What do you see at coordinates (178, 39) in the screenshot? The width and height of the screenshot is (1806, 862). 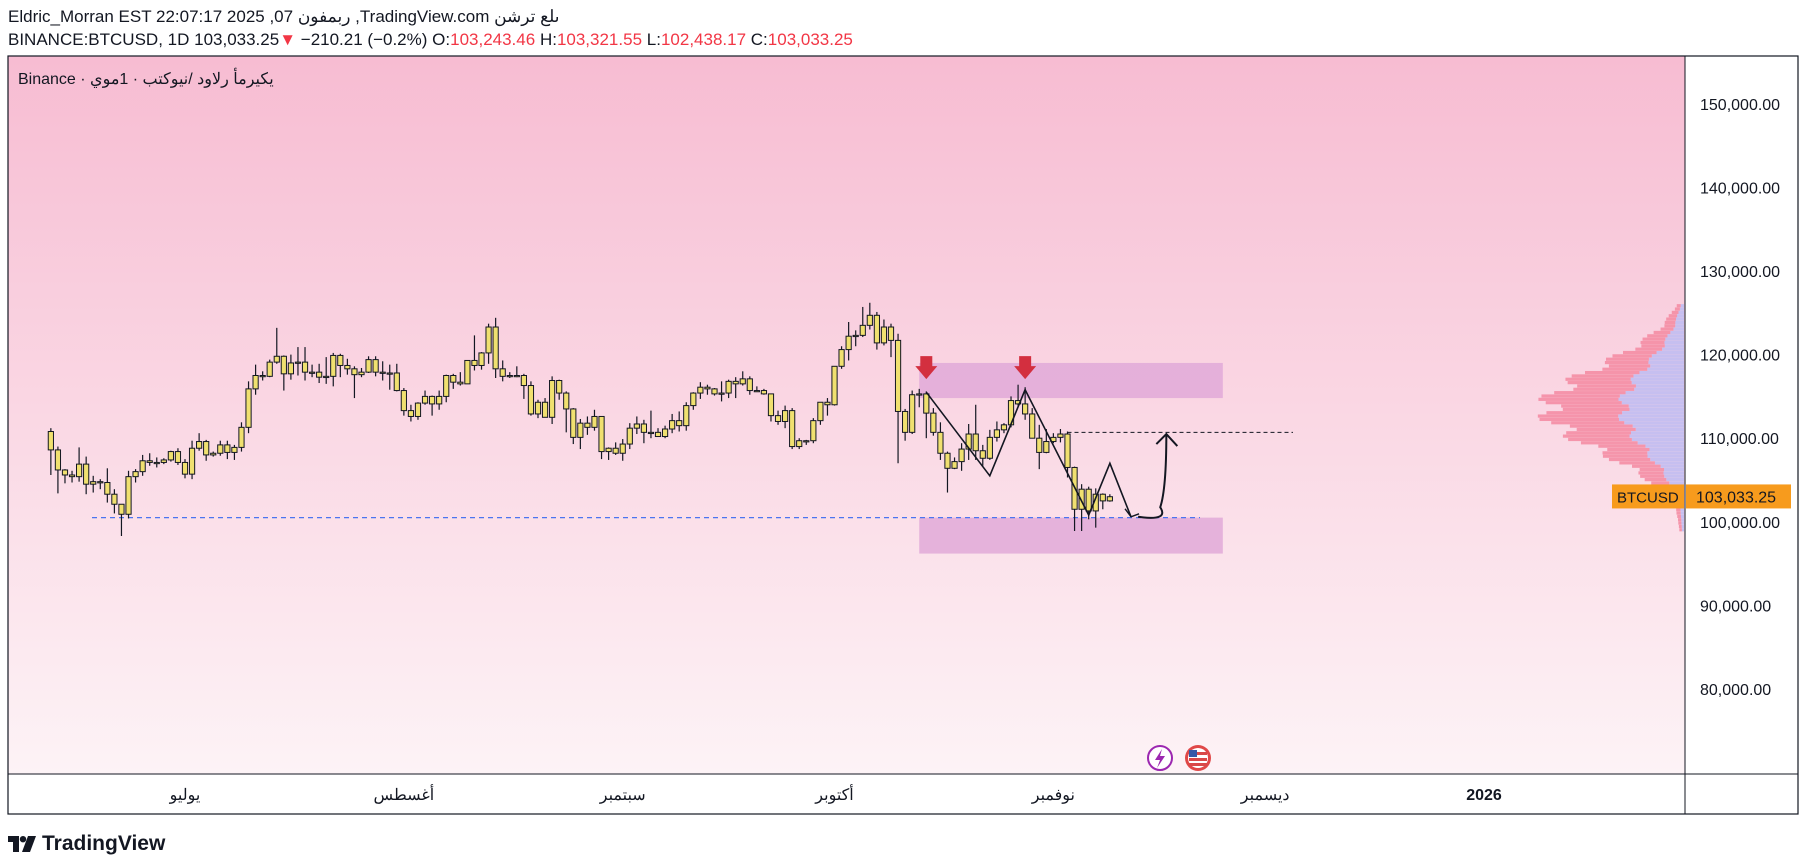 I see `interval: 1D` at bounding box center [178, 39].